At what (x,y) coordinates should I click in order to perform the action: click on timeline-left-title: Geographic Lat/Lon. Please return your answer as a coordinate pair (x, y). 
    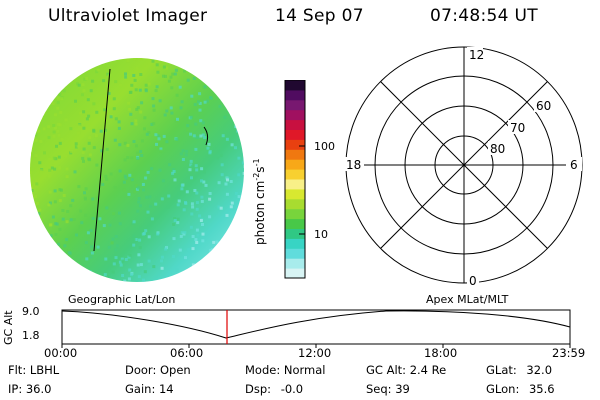
    Looking at the image, I should click on (122, 299).